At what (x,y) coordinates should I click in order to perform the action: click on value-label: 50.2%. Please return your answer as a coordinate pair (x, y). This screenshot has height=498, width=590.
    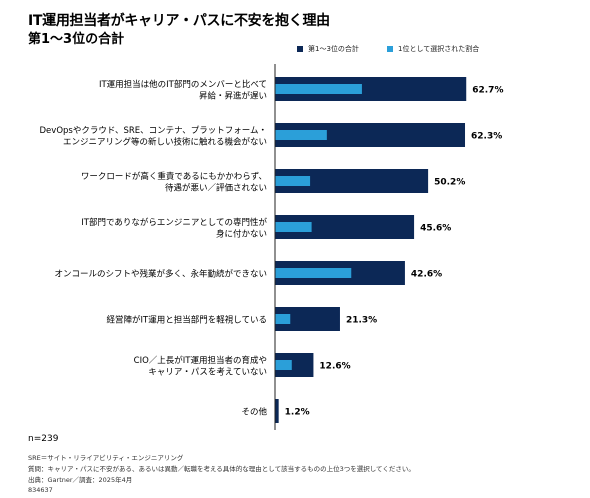
    Looking at the image, I should click on (449, 183).